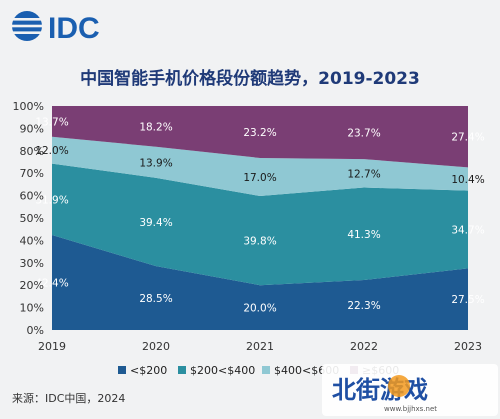 The image size is (500, 419). I want to click on data-label: 13.9%, so click(155, 163).